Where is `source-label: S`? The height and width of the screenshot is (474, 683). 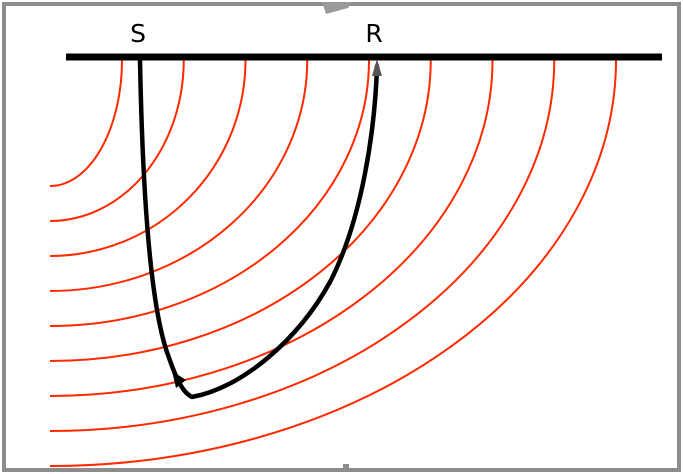
source-label: S is located at coordinates (138, 33).